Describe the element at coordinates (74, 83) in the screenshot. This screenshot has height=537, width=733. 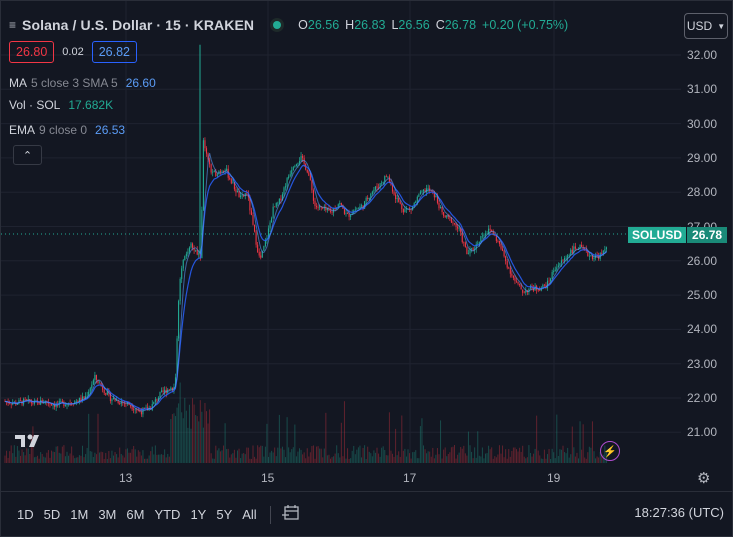
I see `ma-params: 5 close 3 SMA 5` at that location.